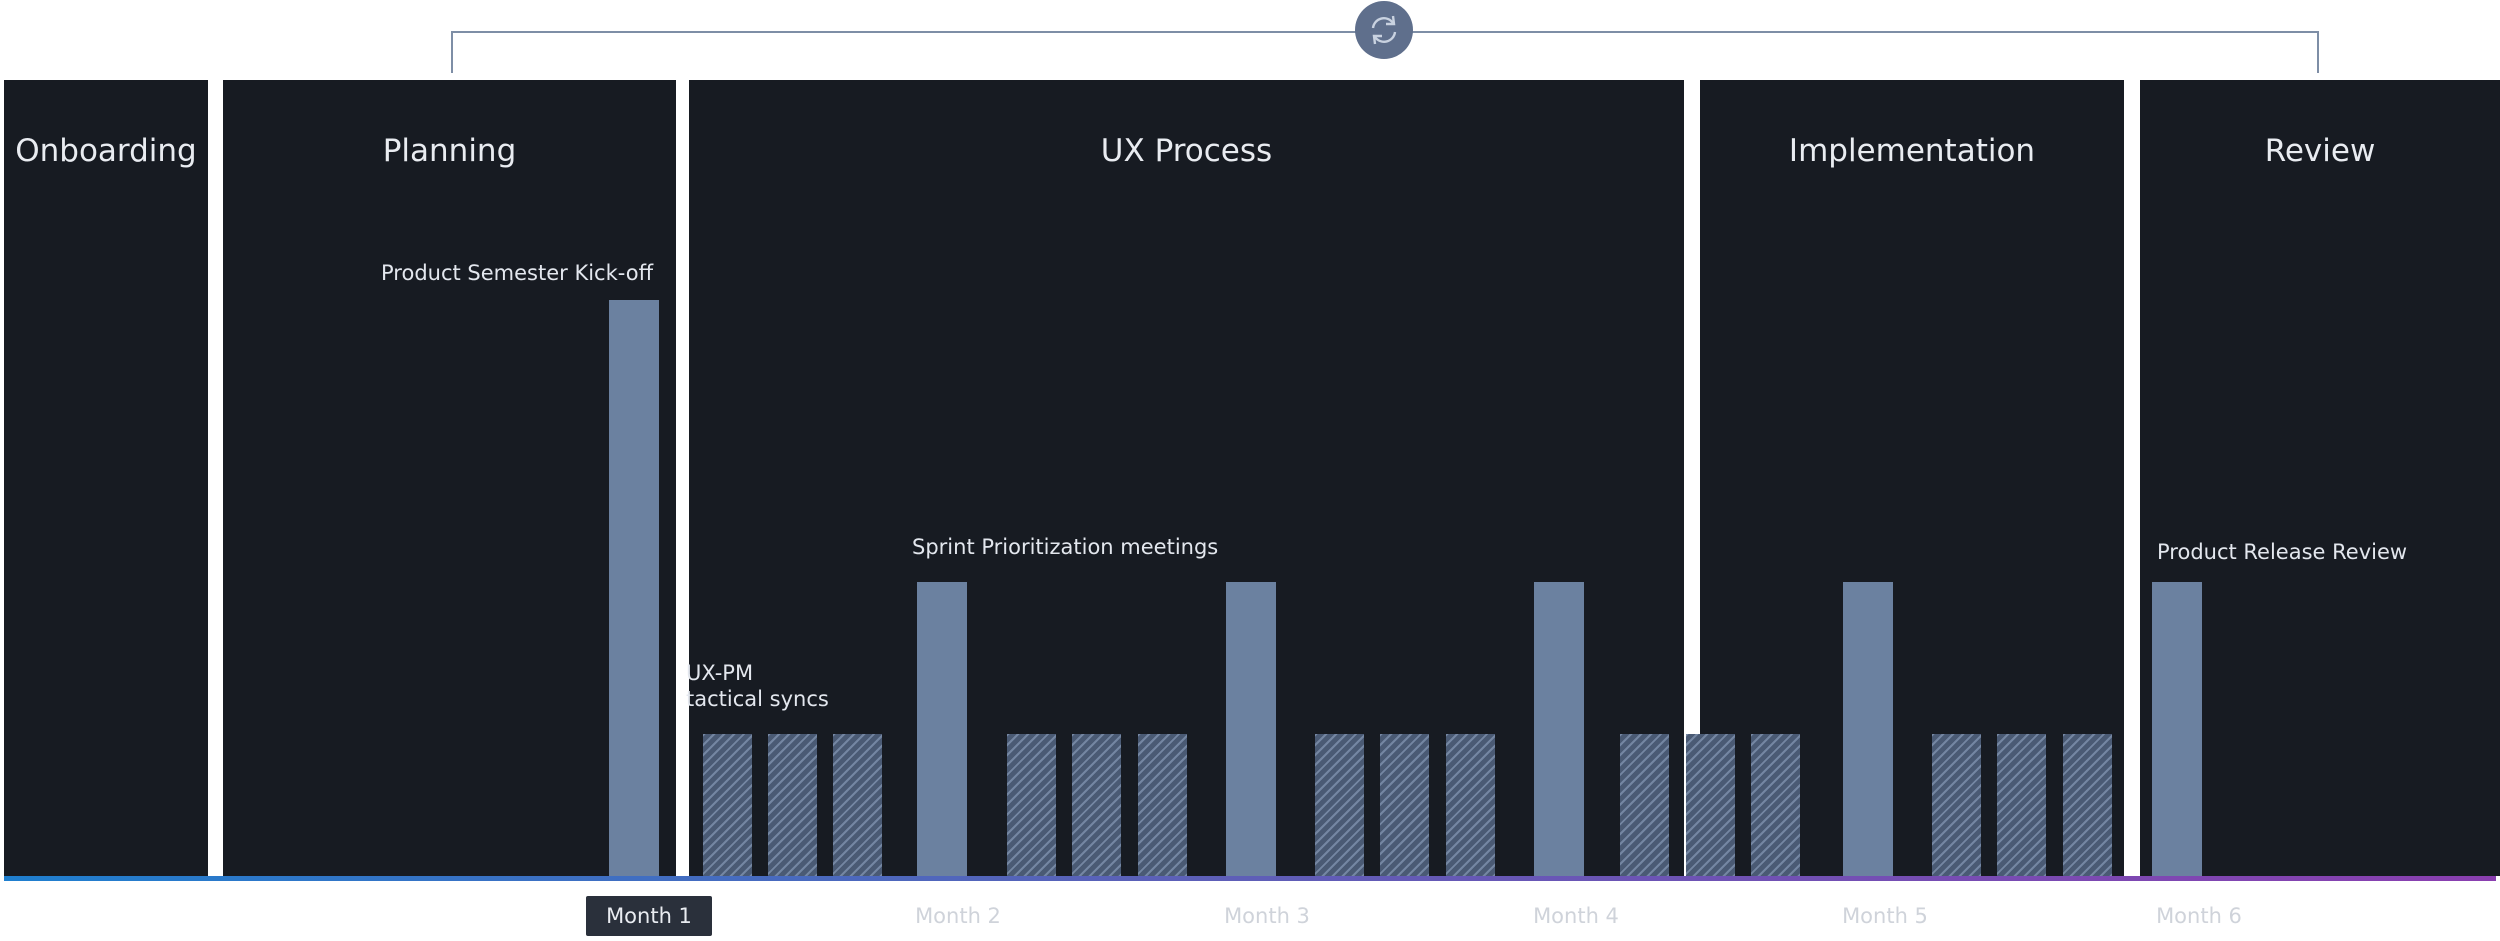 The image size is (2500, 941). Describe the element at coordinates (106, 151) in the screenshot. I see `phase-title: Onboarding` at that location.